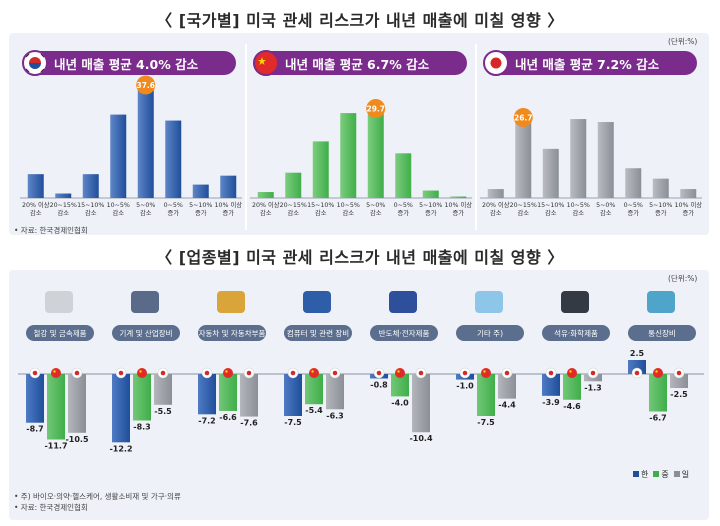  Describe the element at coordinates (658, 418) in the screenshot. I see `data-label: -6.7` at that location.